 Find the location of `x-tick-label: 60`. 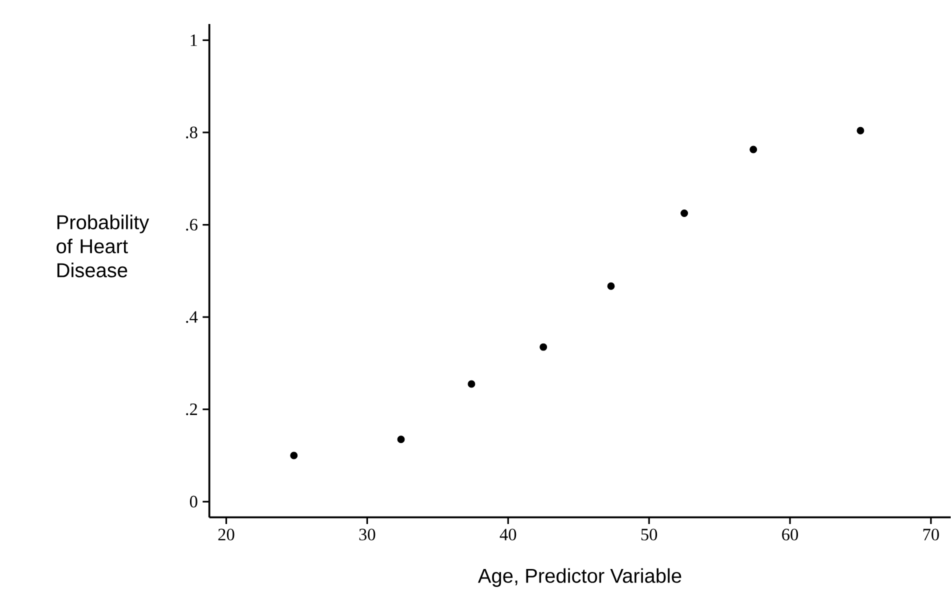

x-tick-label: 60 is located at coordinates (790, 534).